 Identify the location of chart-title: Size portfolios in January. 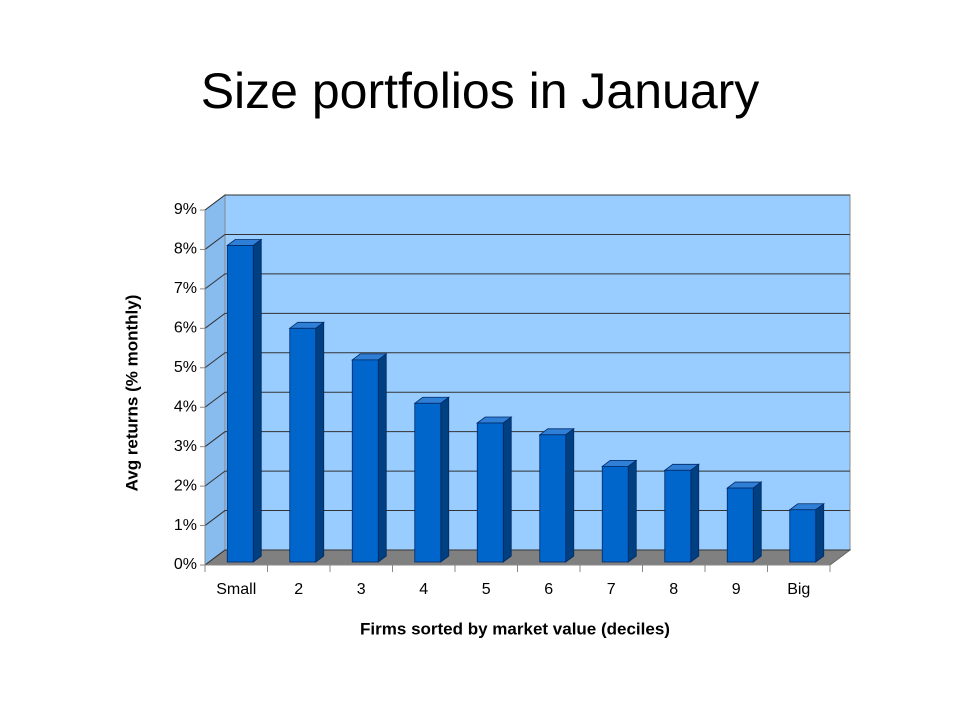
(480, 91).